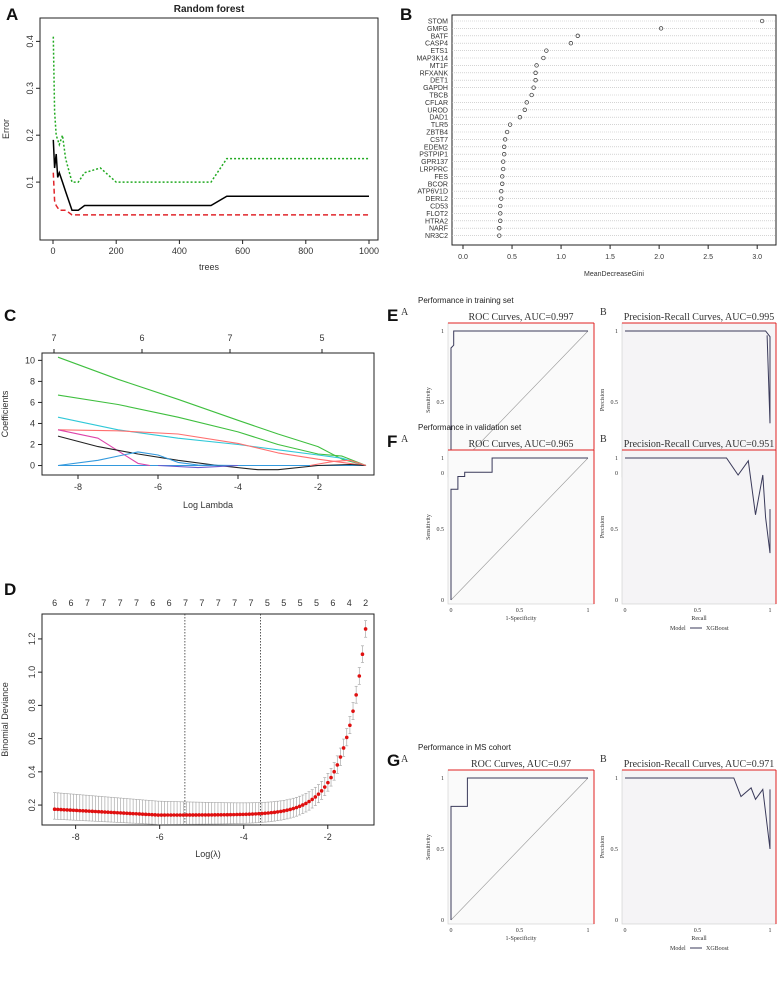  I want to click on x-tick-label: 1.5, so click(610, 257).